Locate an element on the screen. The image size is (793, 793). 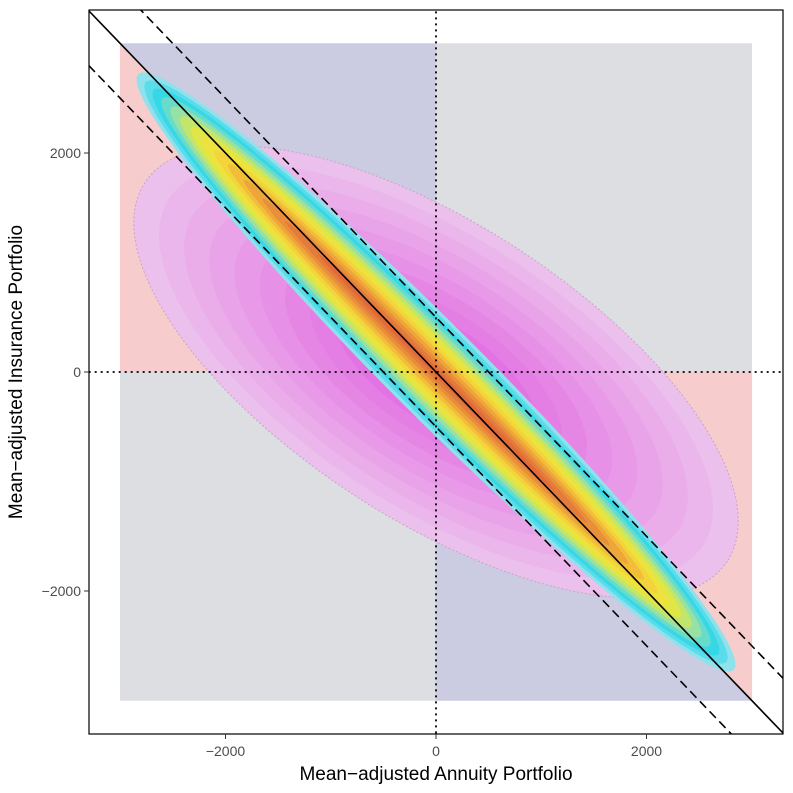
y-tick-label-3: −2000 is located at coordinates (62, 591).